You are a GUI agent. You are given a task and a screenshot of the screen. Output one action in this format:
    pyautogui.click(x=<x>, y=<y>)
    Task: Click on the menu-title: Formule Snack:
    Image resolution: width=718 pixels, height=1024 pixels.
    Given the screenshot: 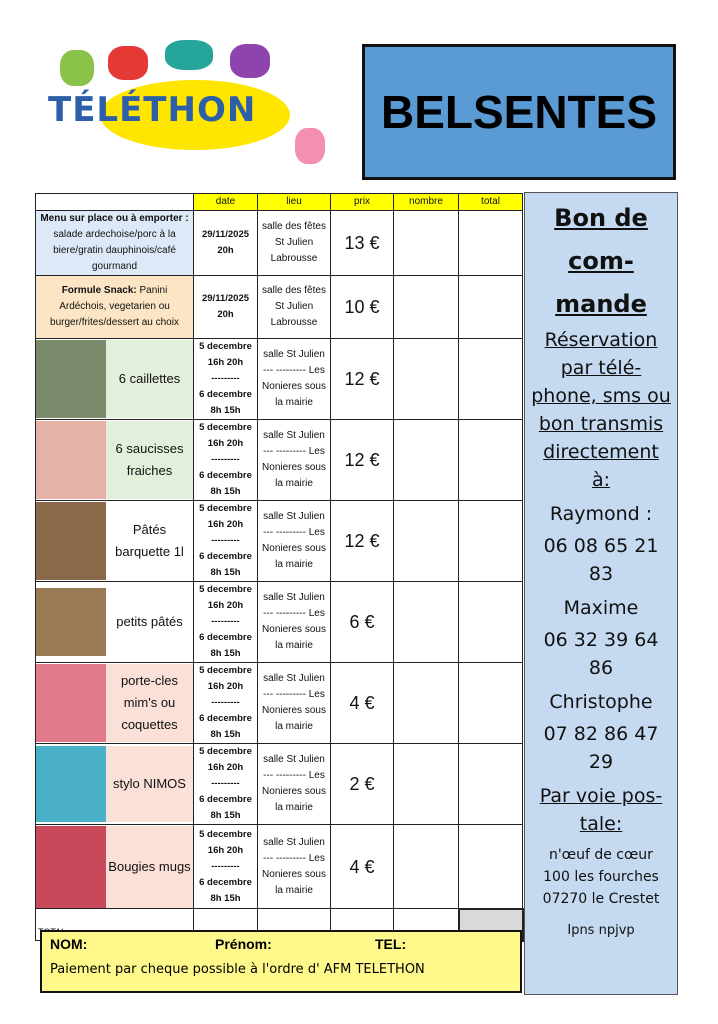 What is the action you would take?
    pyautogui.click(x=99, y=290)
    